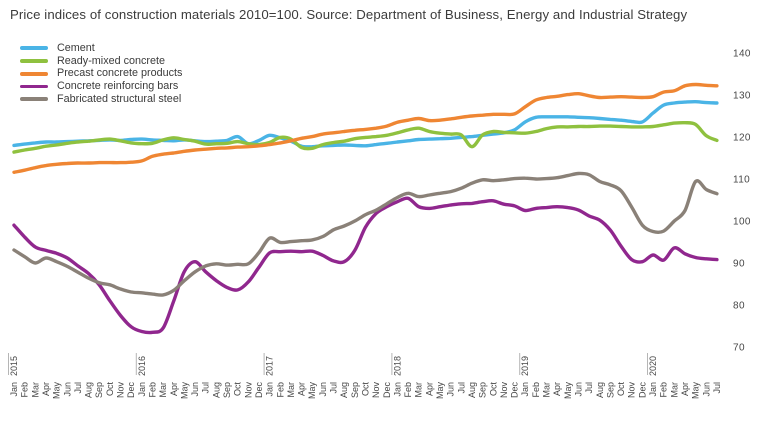 This screenshot has height=429, width=780. What do you see at coordinates (739, 306) in the screenshot?
I see `y-axis-label: 80` at bounding box center [739, 306].